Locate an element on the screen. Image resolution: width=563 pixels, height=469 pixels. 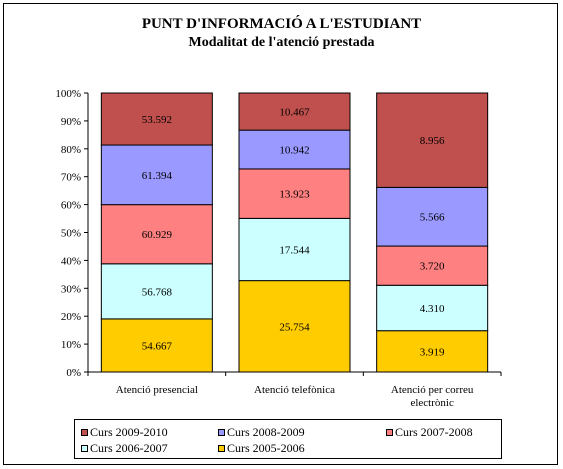
data-label: 4.310 is located at coordinates (432, 309).